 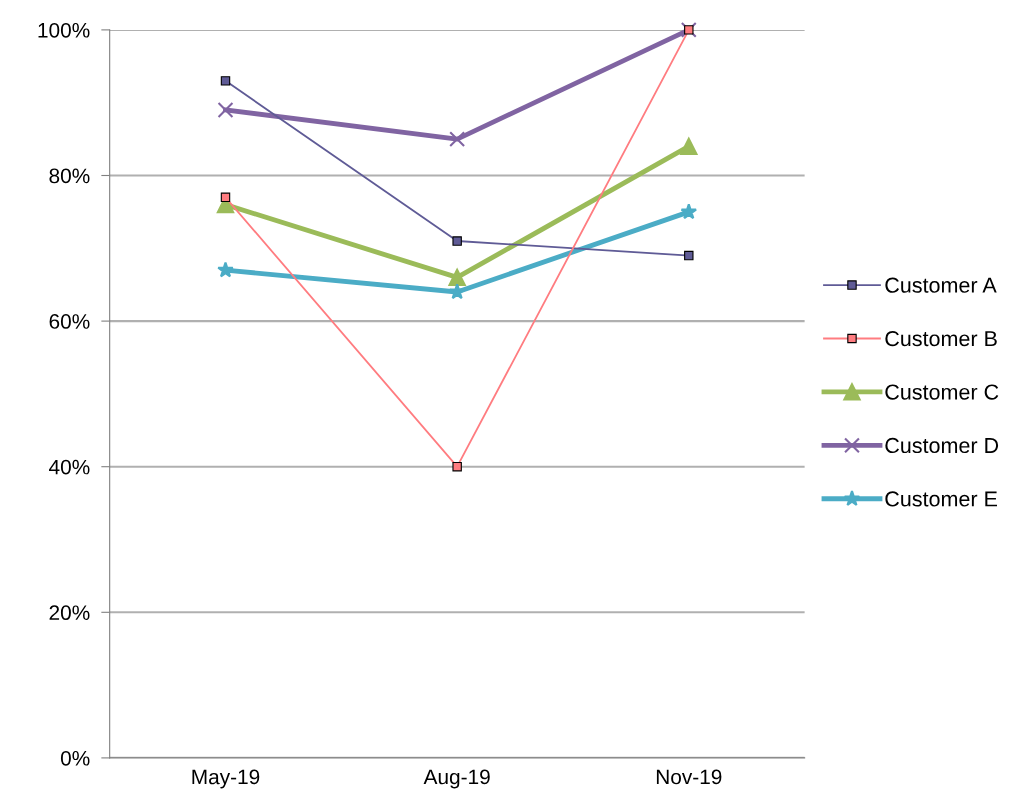 What do you see at coordinates (64, 30) in the screenshot?
I see `y-tick-label: 100%` at bounding box center [64, 30].